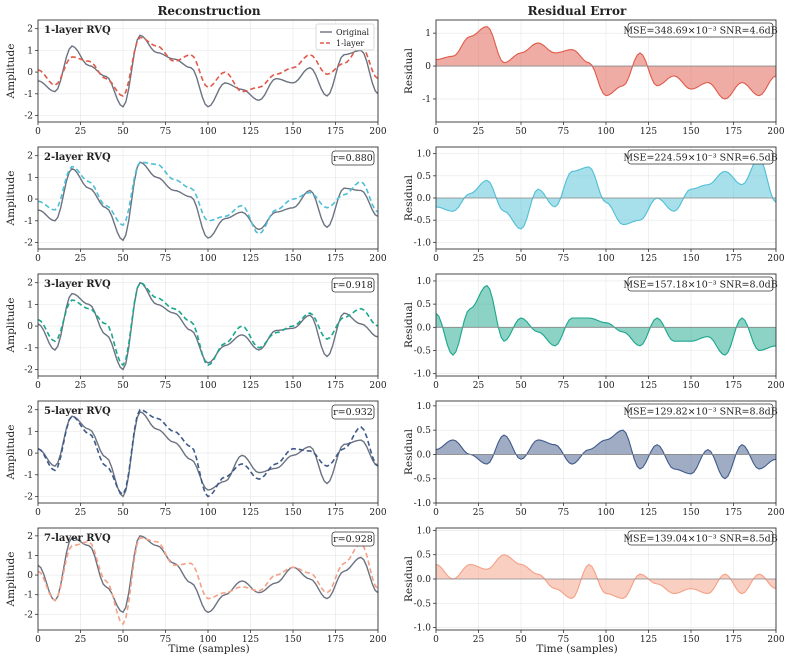  I want to click on stats-label: MSE=348.69×10⁻³ SNR=4.6dB, so click(700, 31).